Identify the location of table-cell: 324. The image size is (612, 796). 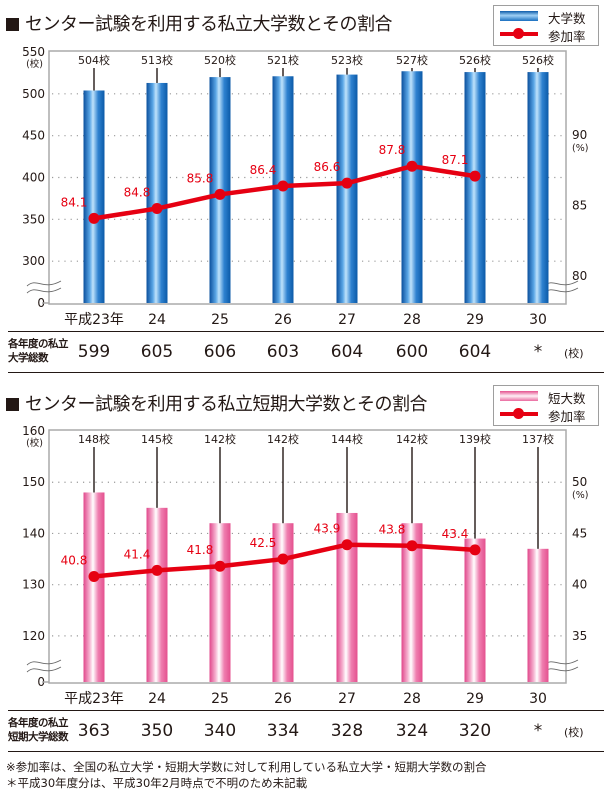
(412, 731).